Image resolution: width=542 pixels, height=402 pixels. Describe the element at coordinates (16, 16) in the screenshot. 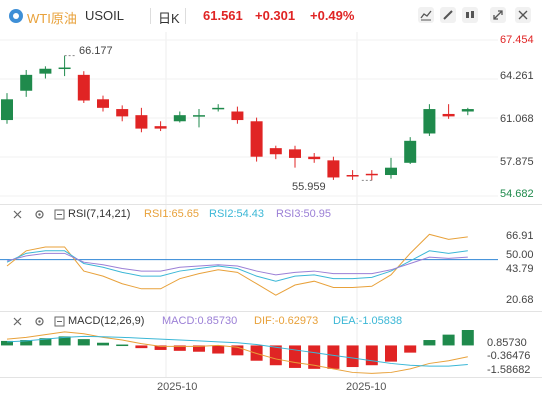

I see `instrument-logo-icon` at that location.